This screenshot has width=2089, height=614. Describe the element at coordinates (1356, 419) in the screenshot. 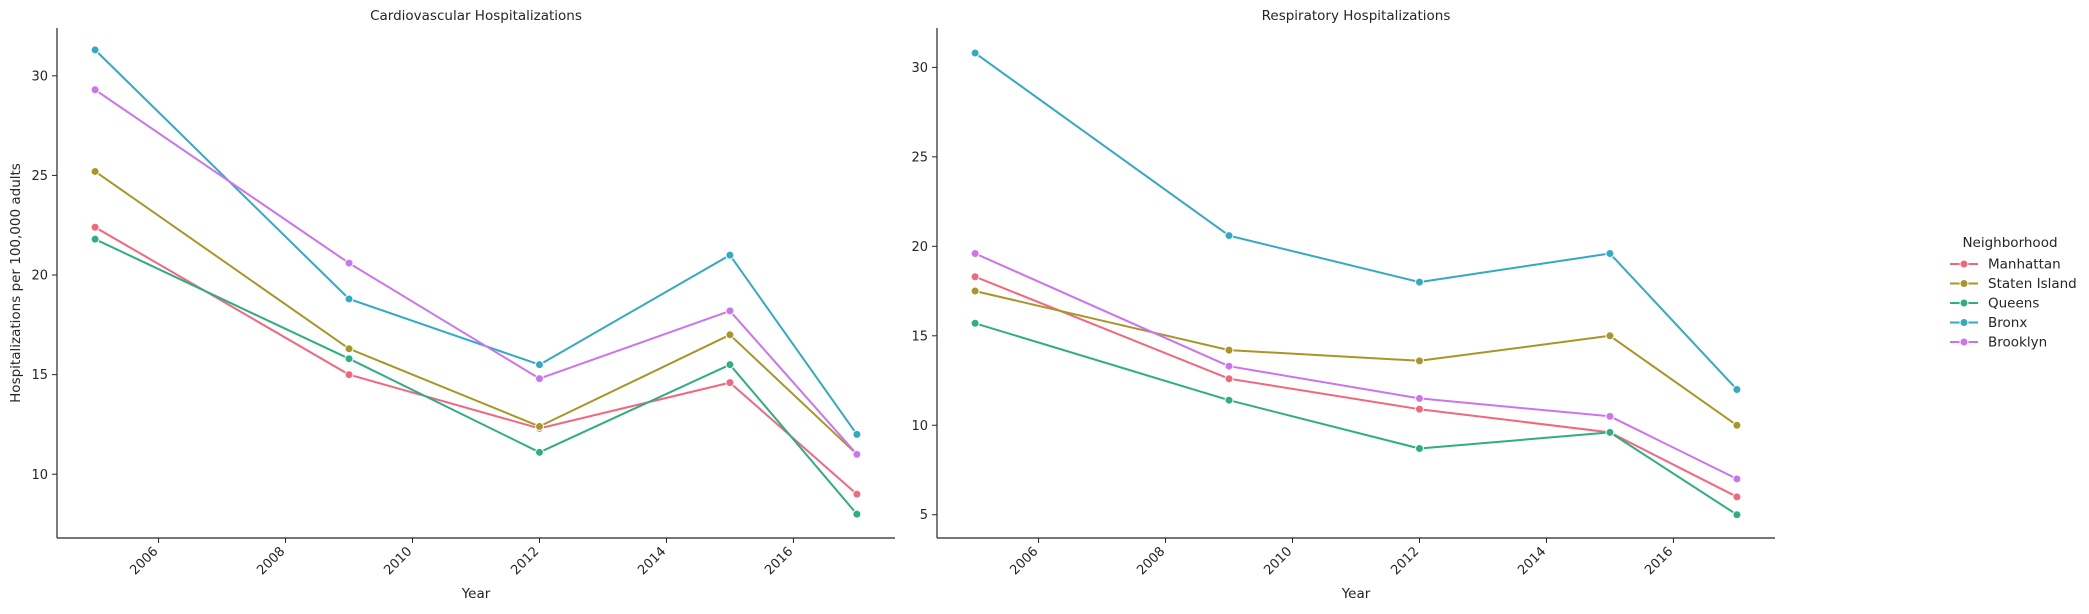

I see `resp-line-queens` at that location.